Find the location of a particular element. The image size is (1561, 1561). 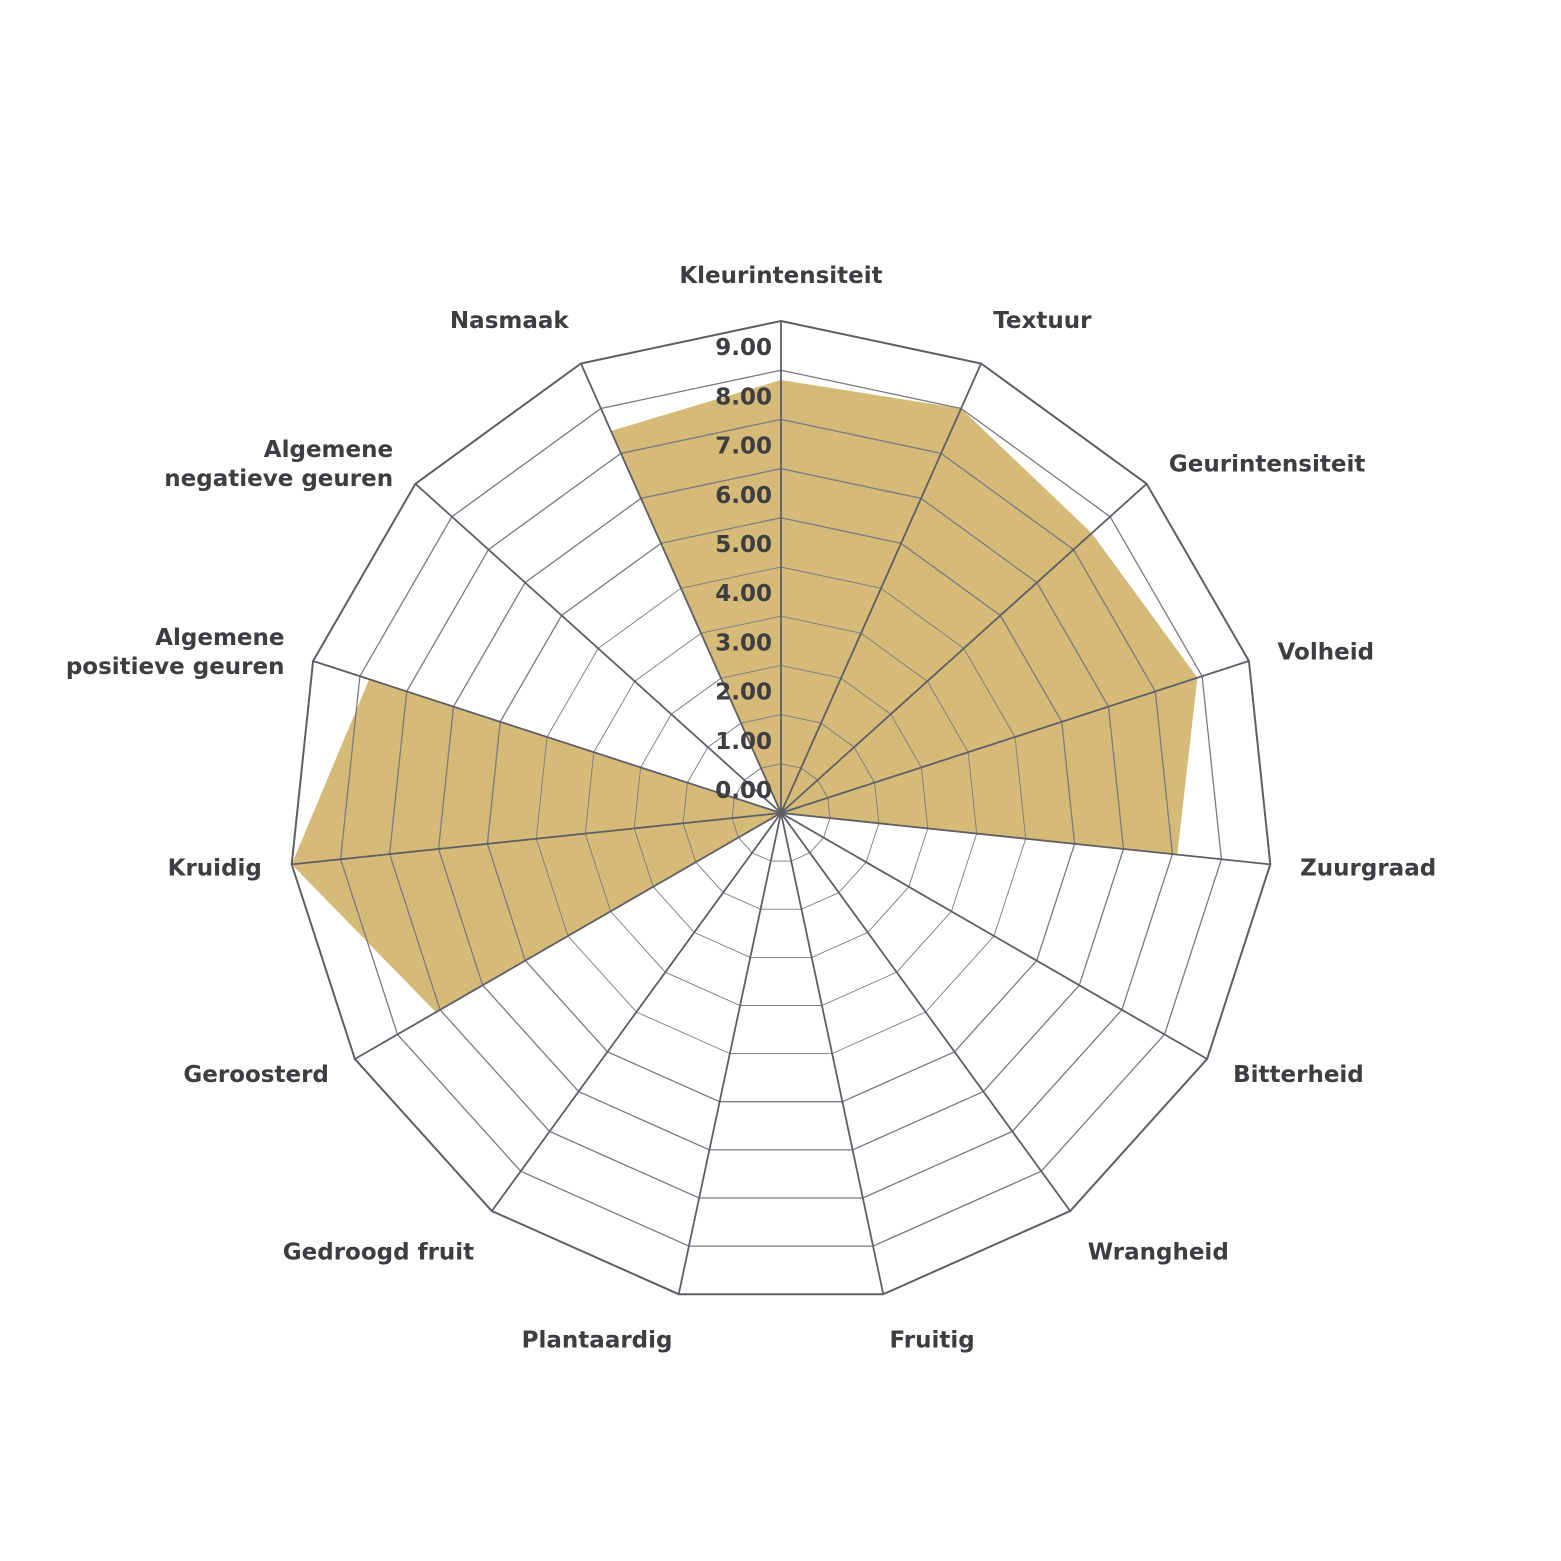

axis-label-textuur: Textuur is located at coordinates (1042, 321).